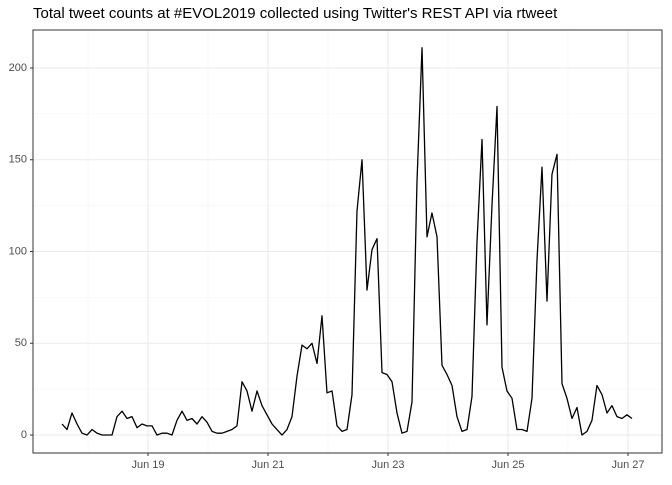  What do you see at coordinates (24, 435) in the screenshot?
I see `y-tick-label: 0` at bounding box center [24, 435].